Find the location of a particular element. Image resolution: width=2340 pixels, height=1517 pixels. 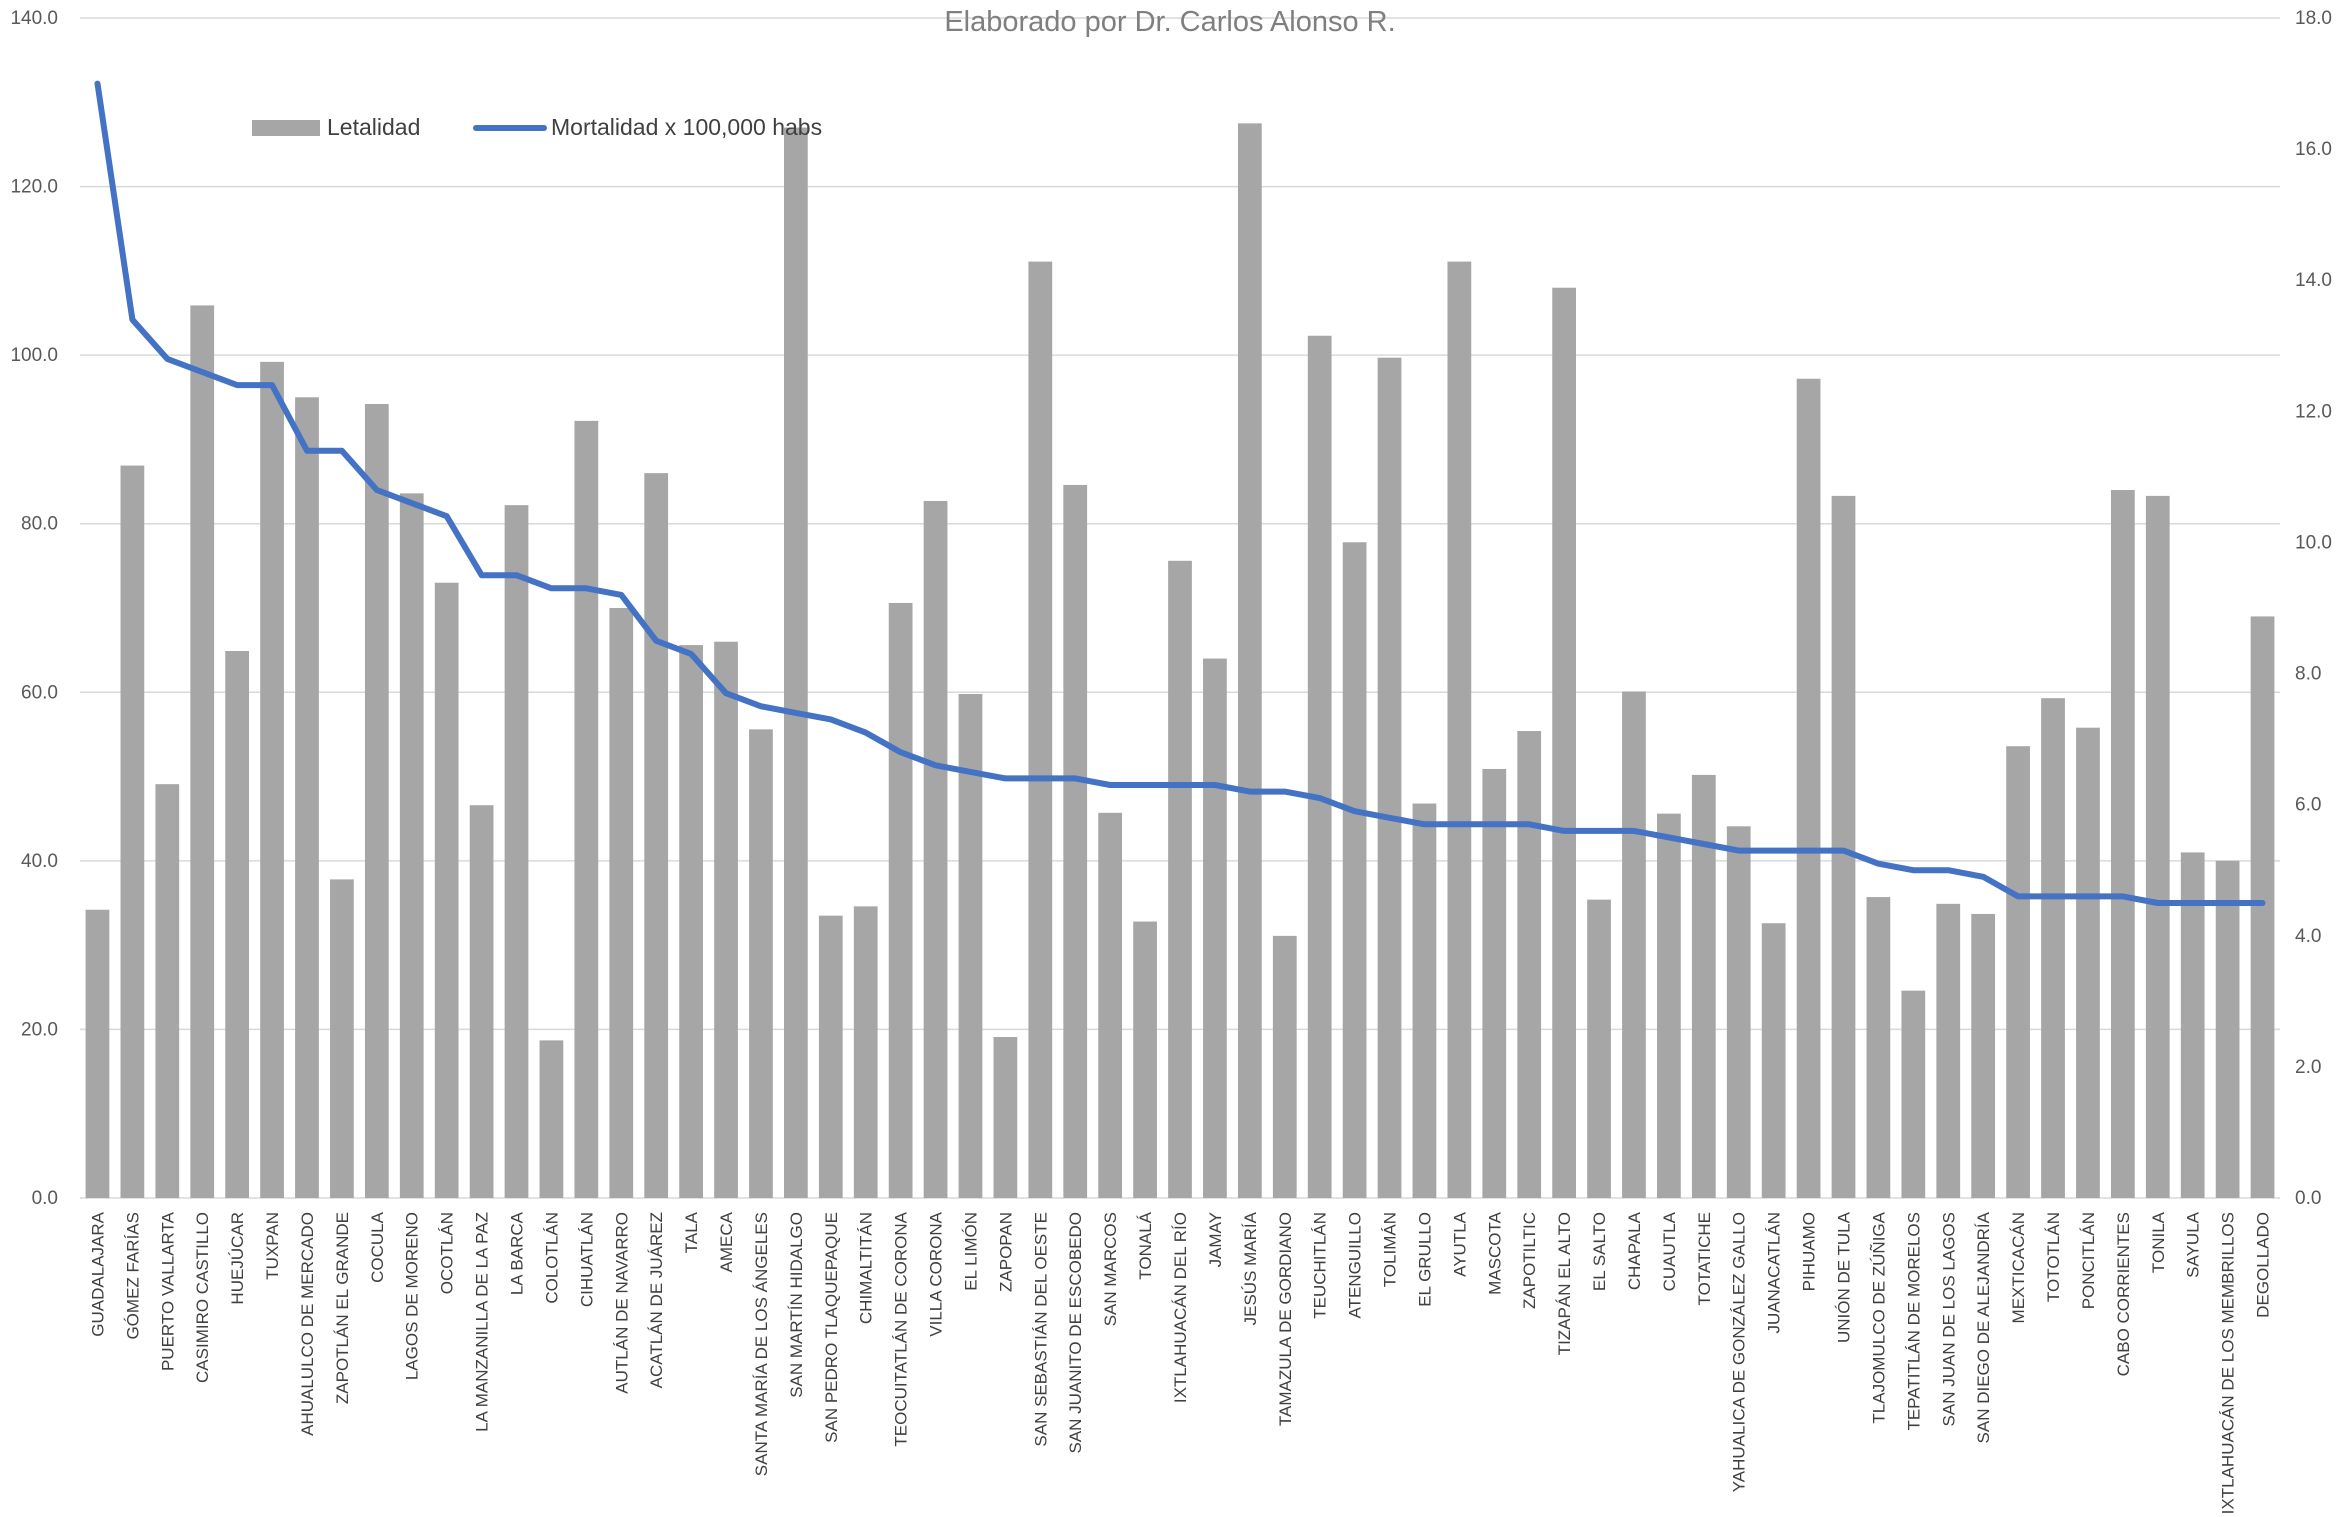

category-label: ZAPOTLÁN EL GRANDE is located at coordinates (342, 1308).